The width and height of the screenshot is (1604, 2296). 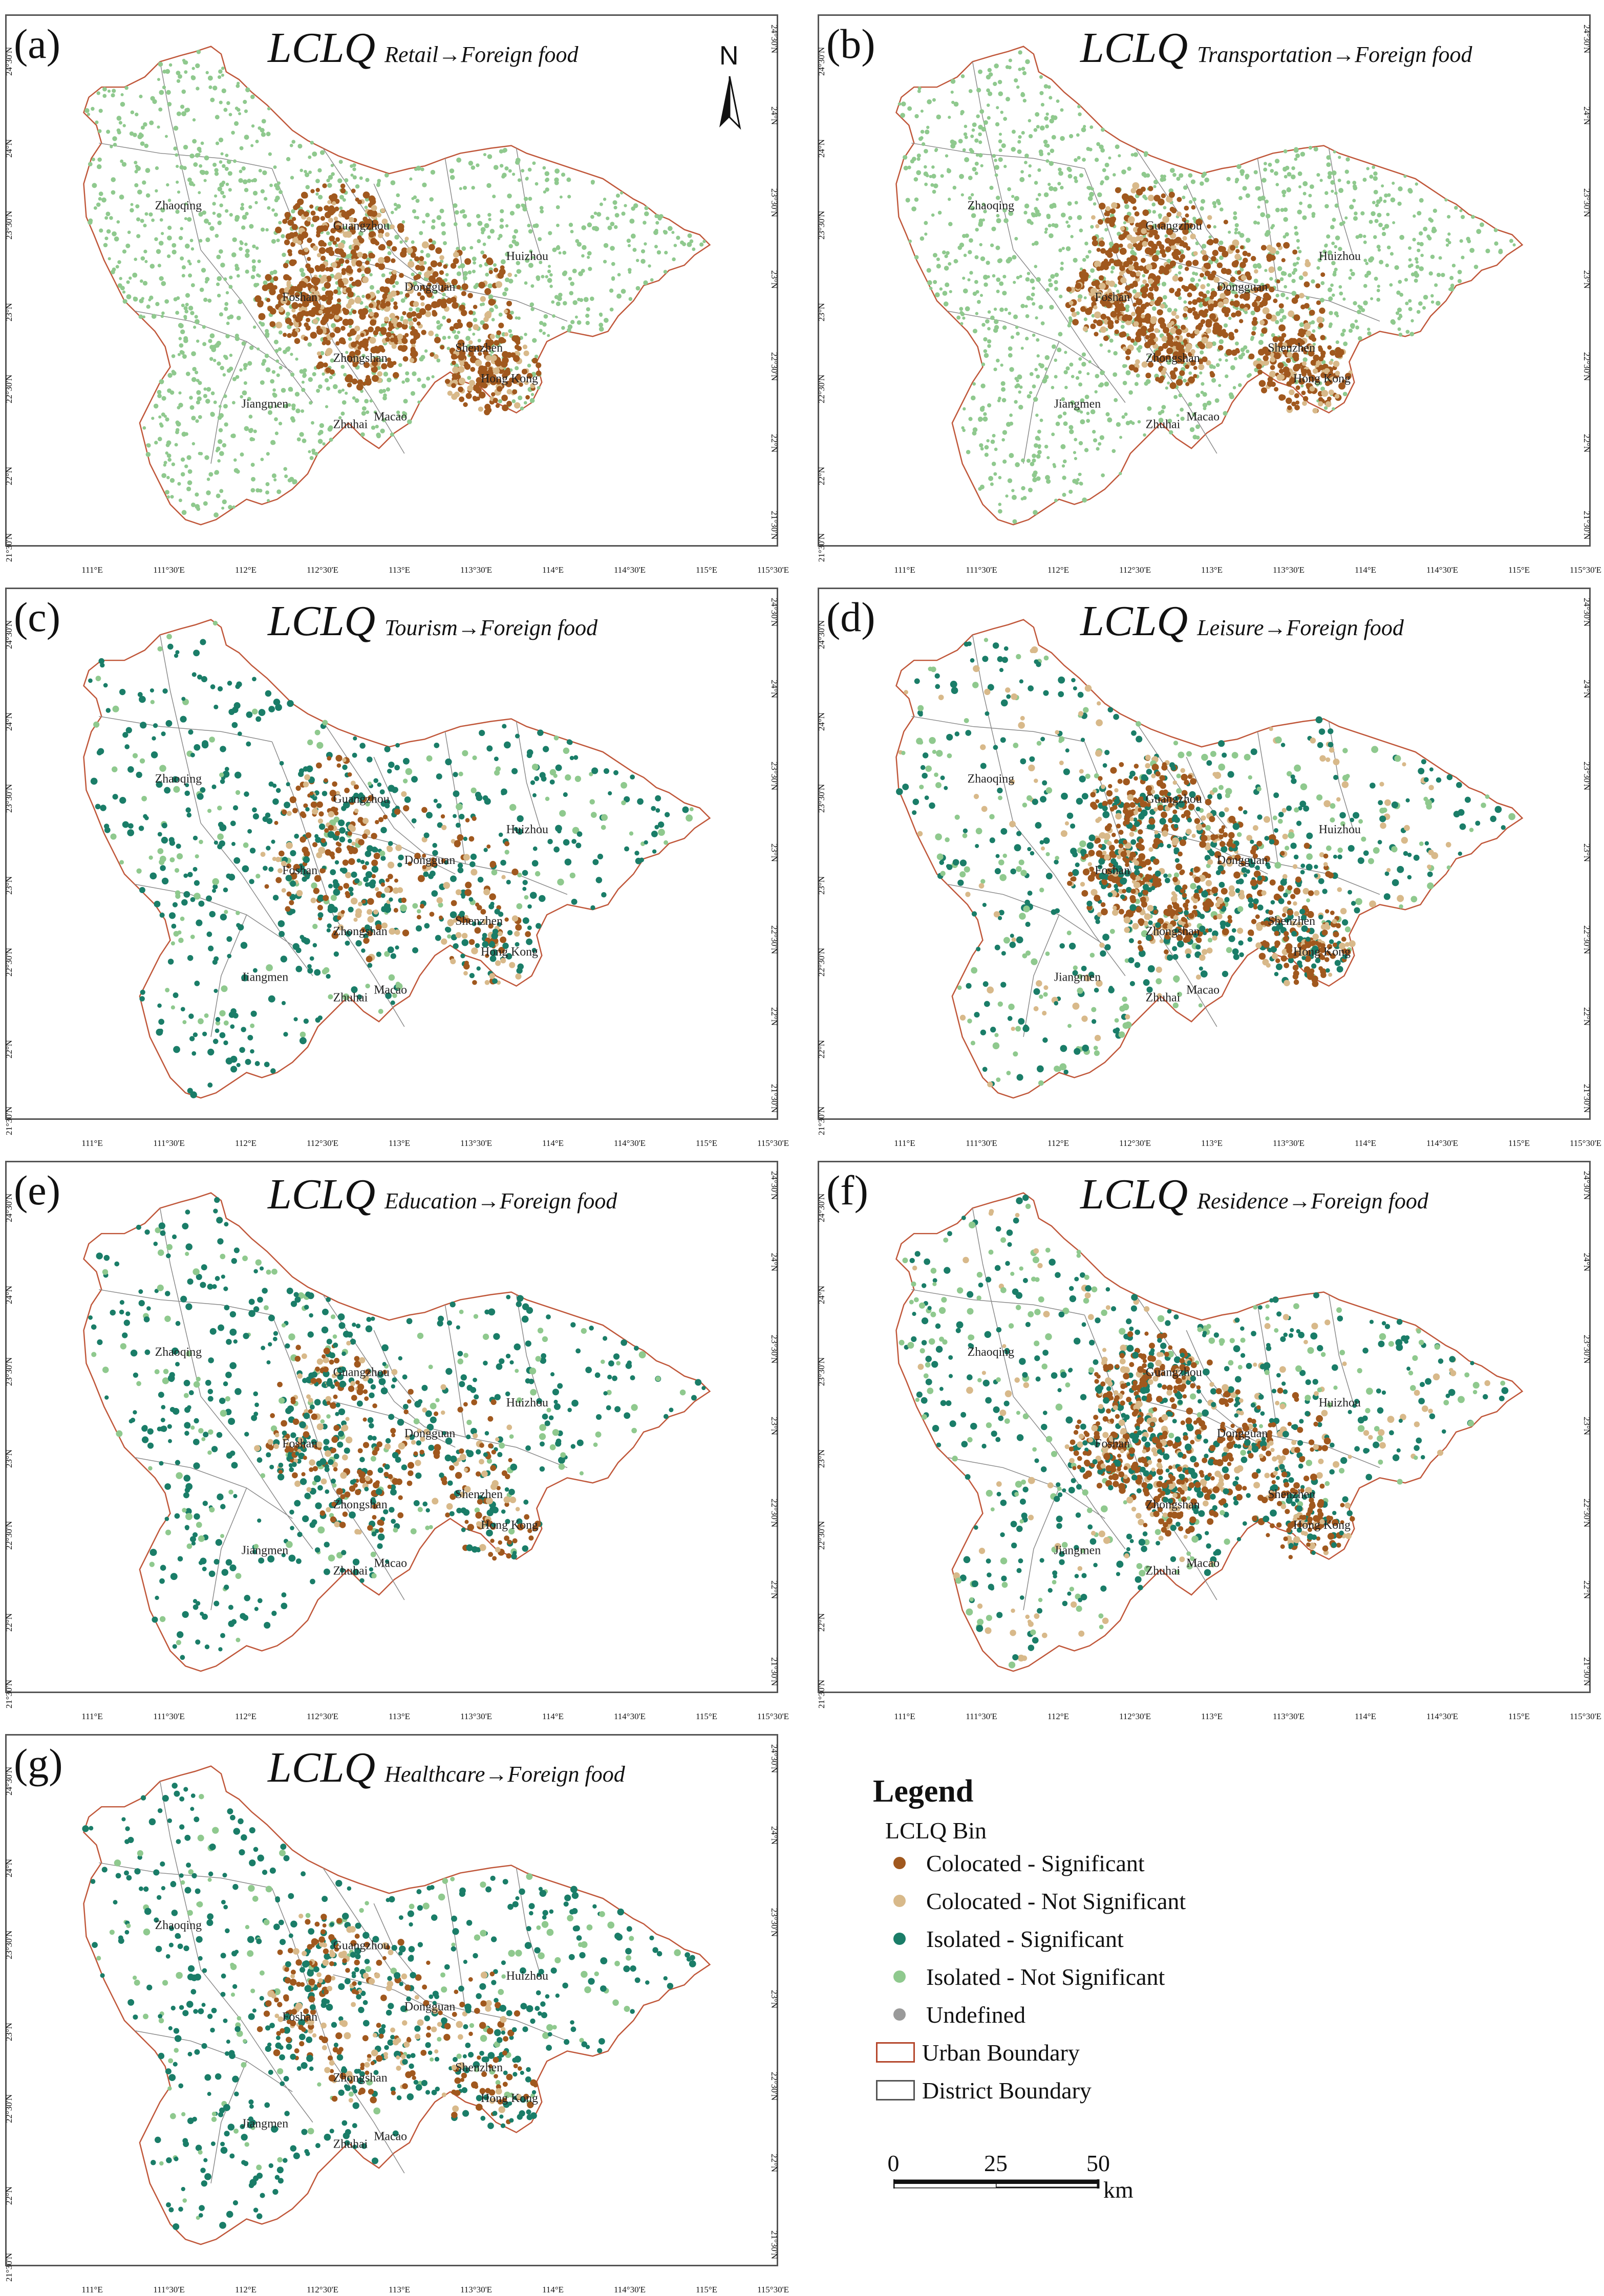 What do you see at coordinates (361, 1372) in the screenshot?
I see `city-label: Guangzhou` at bounding box center [361, 1372].